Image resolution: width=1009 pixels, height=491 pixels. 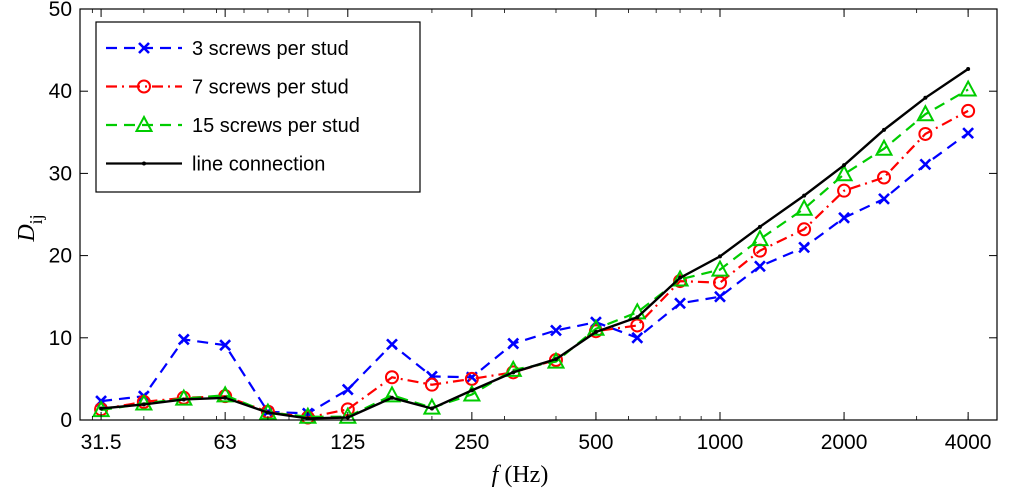 I want to click on x-tick-label: 1000, so click(x=720, y=442).